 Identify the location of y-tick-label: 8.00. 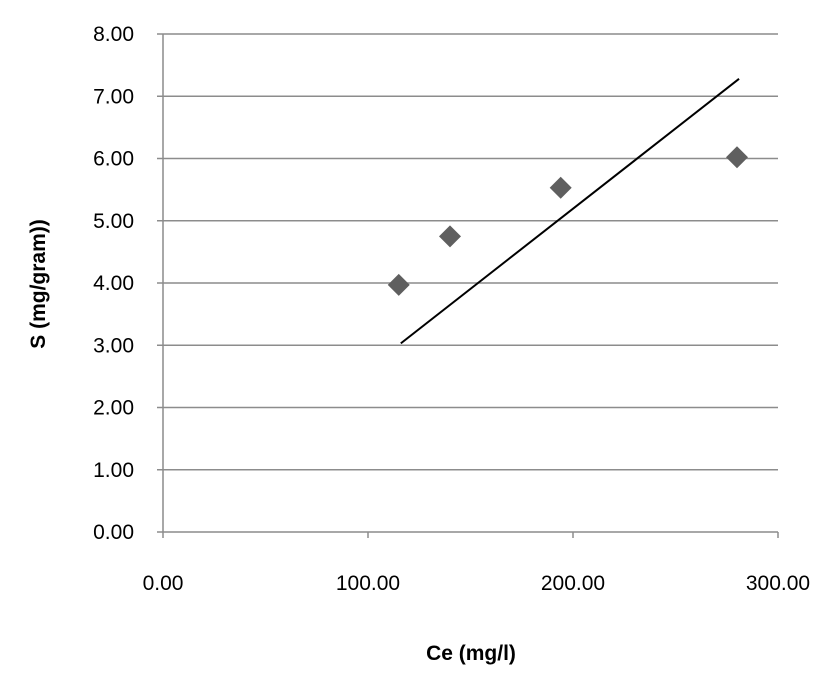
(113, 34).